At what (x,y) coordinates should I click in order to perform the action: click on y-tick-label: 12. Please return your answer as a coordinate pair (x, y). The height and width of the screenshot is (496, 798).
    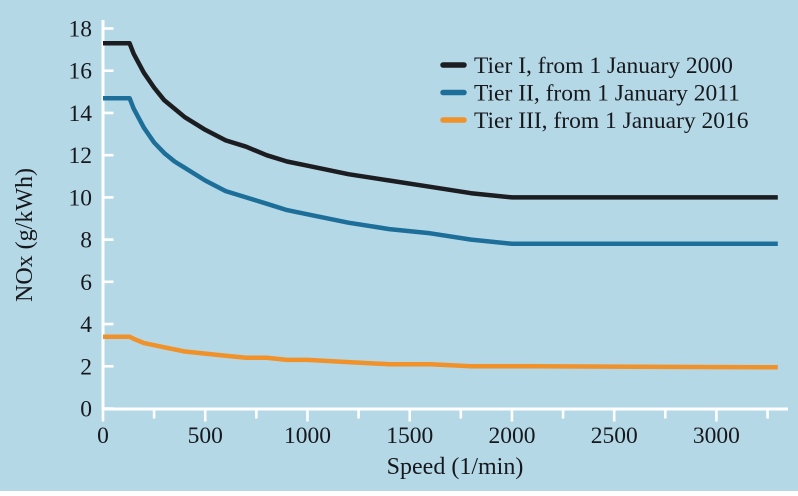
    Looking at the image, I should click on (81, 156).